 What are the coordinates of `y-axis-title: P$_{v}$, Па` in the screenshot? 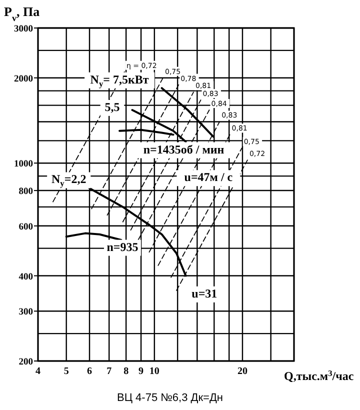 It's located at (22, 13).